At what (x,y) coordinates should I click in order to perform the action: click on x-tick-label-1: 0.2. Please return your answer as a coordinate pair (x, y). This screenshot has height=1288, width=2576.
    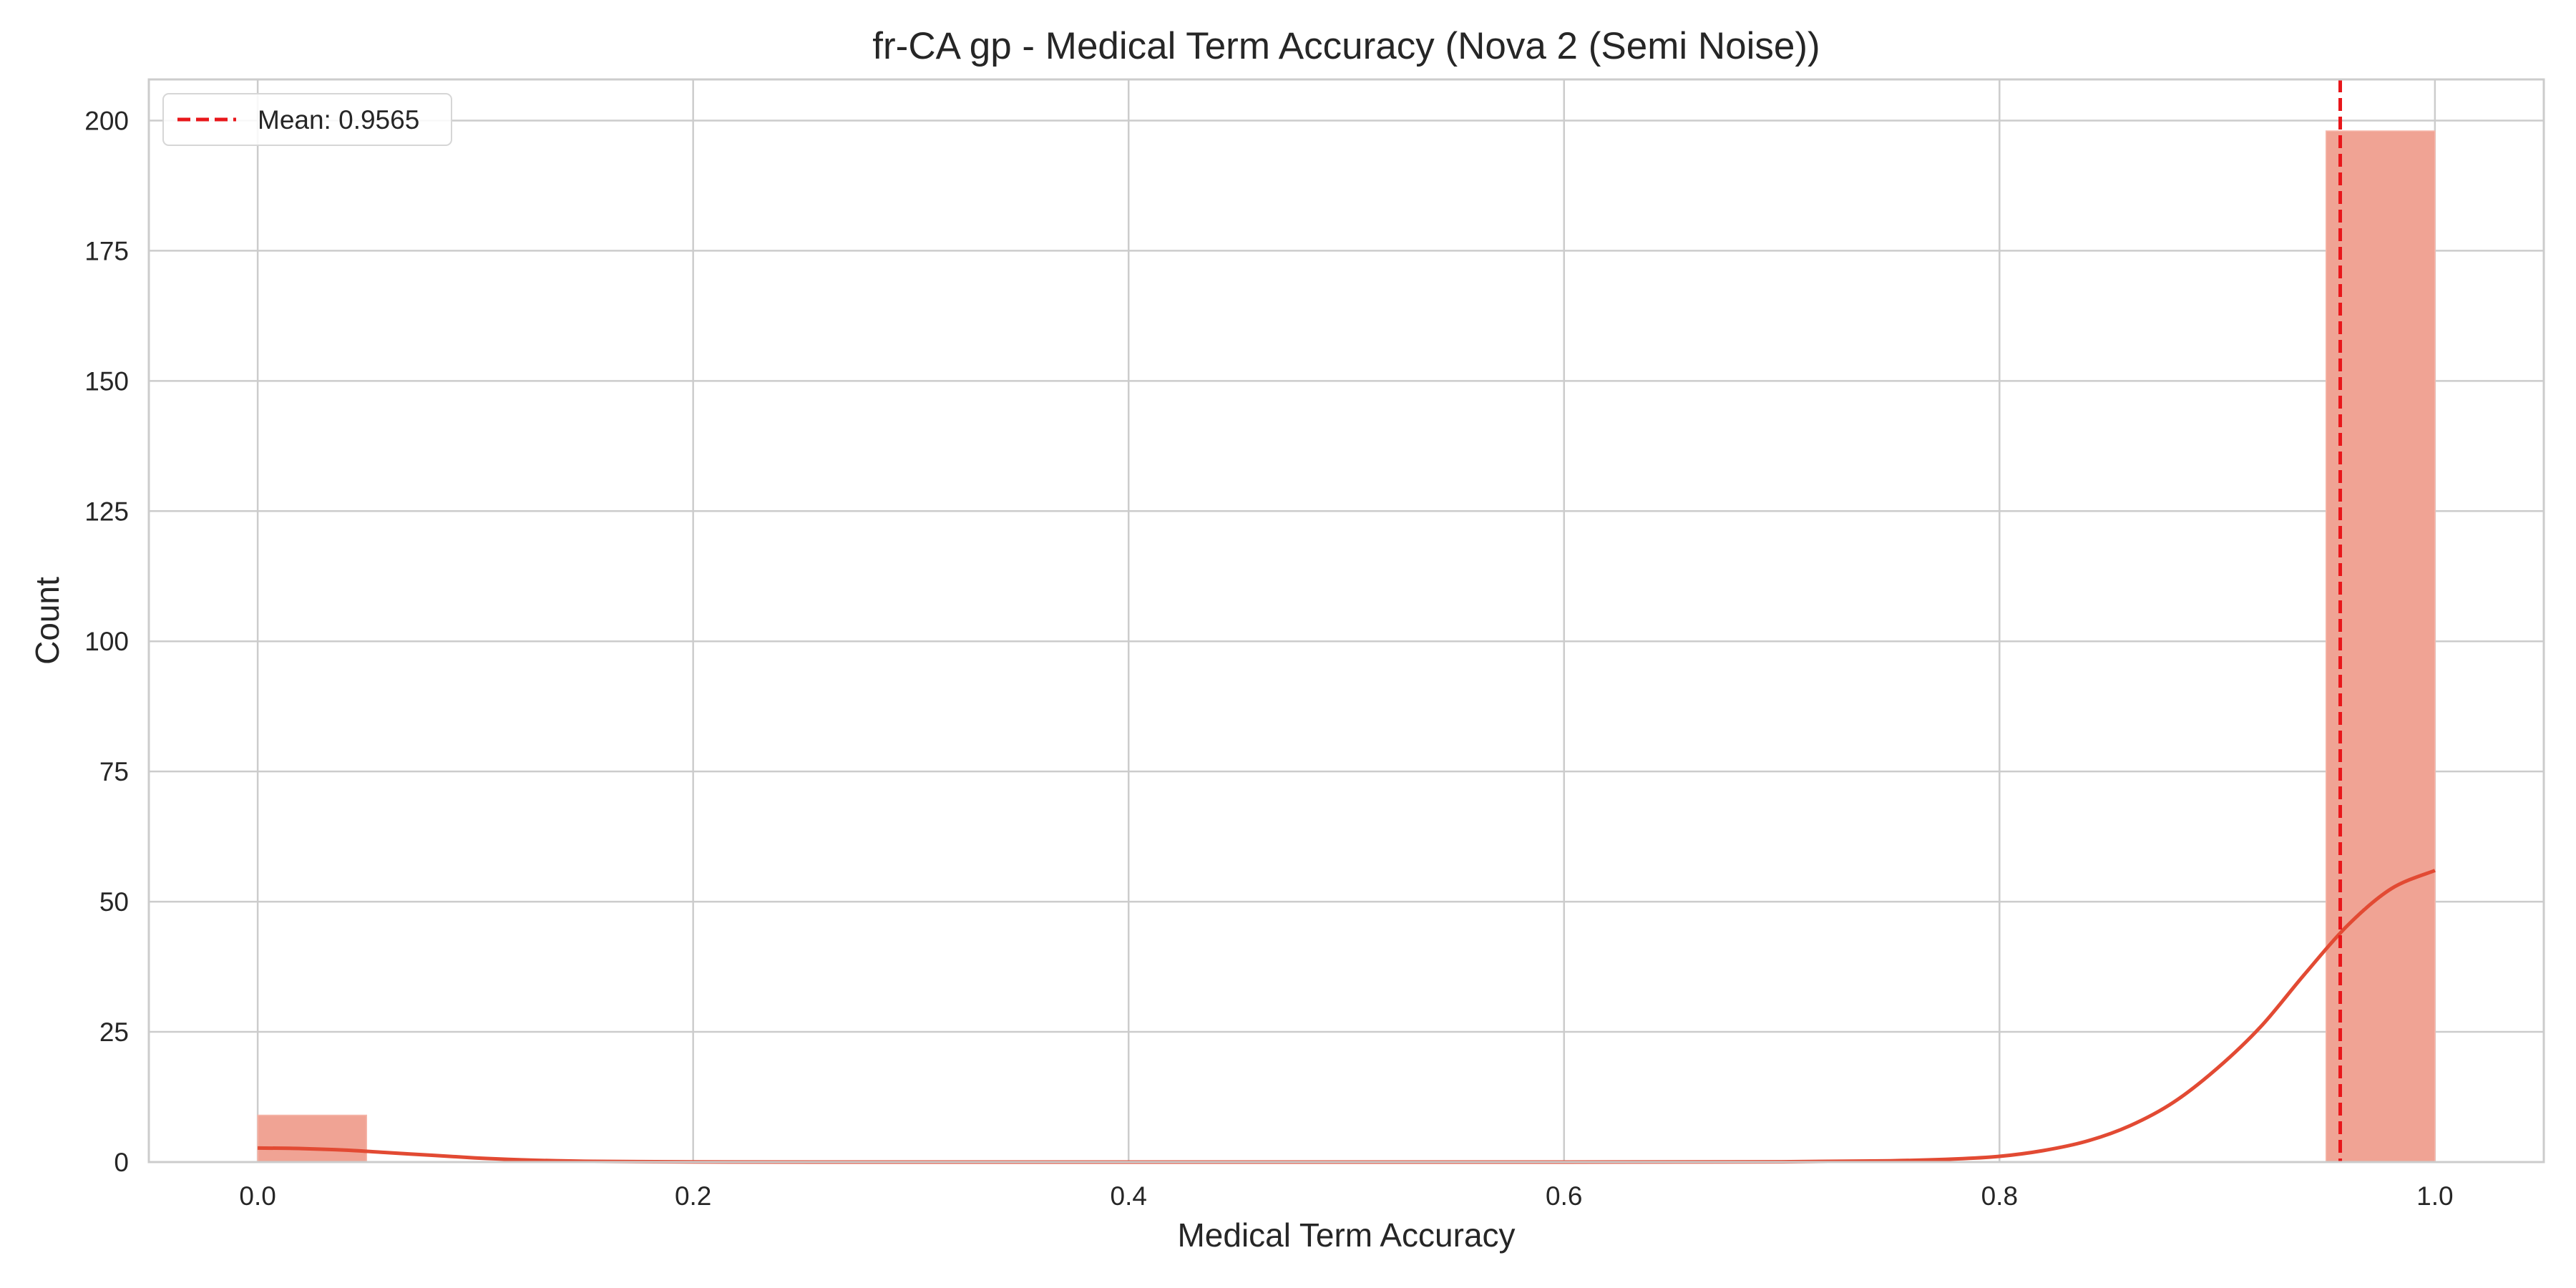
    Looking at the image, I should click on (693, 1196).